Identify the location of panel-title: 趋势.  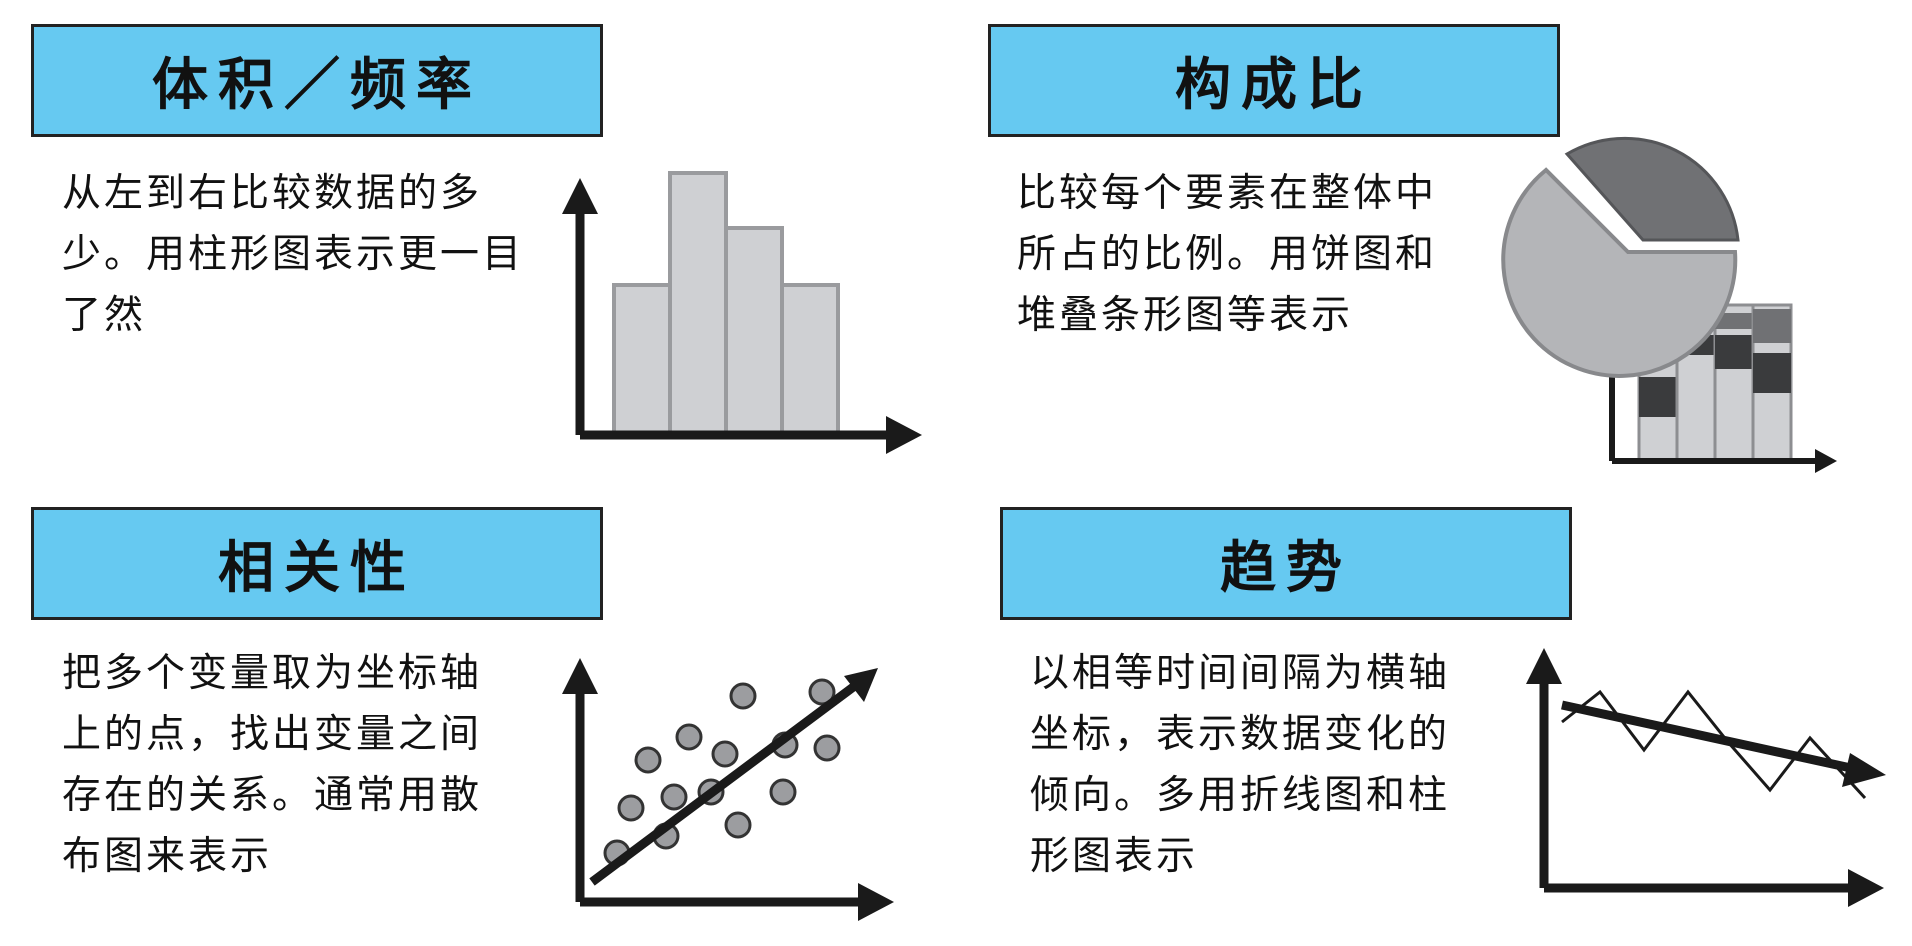
(1286, 568).